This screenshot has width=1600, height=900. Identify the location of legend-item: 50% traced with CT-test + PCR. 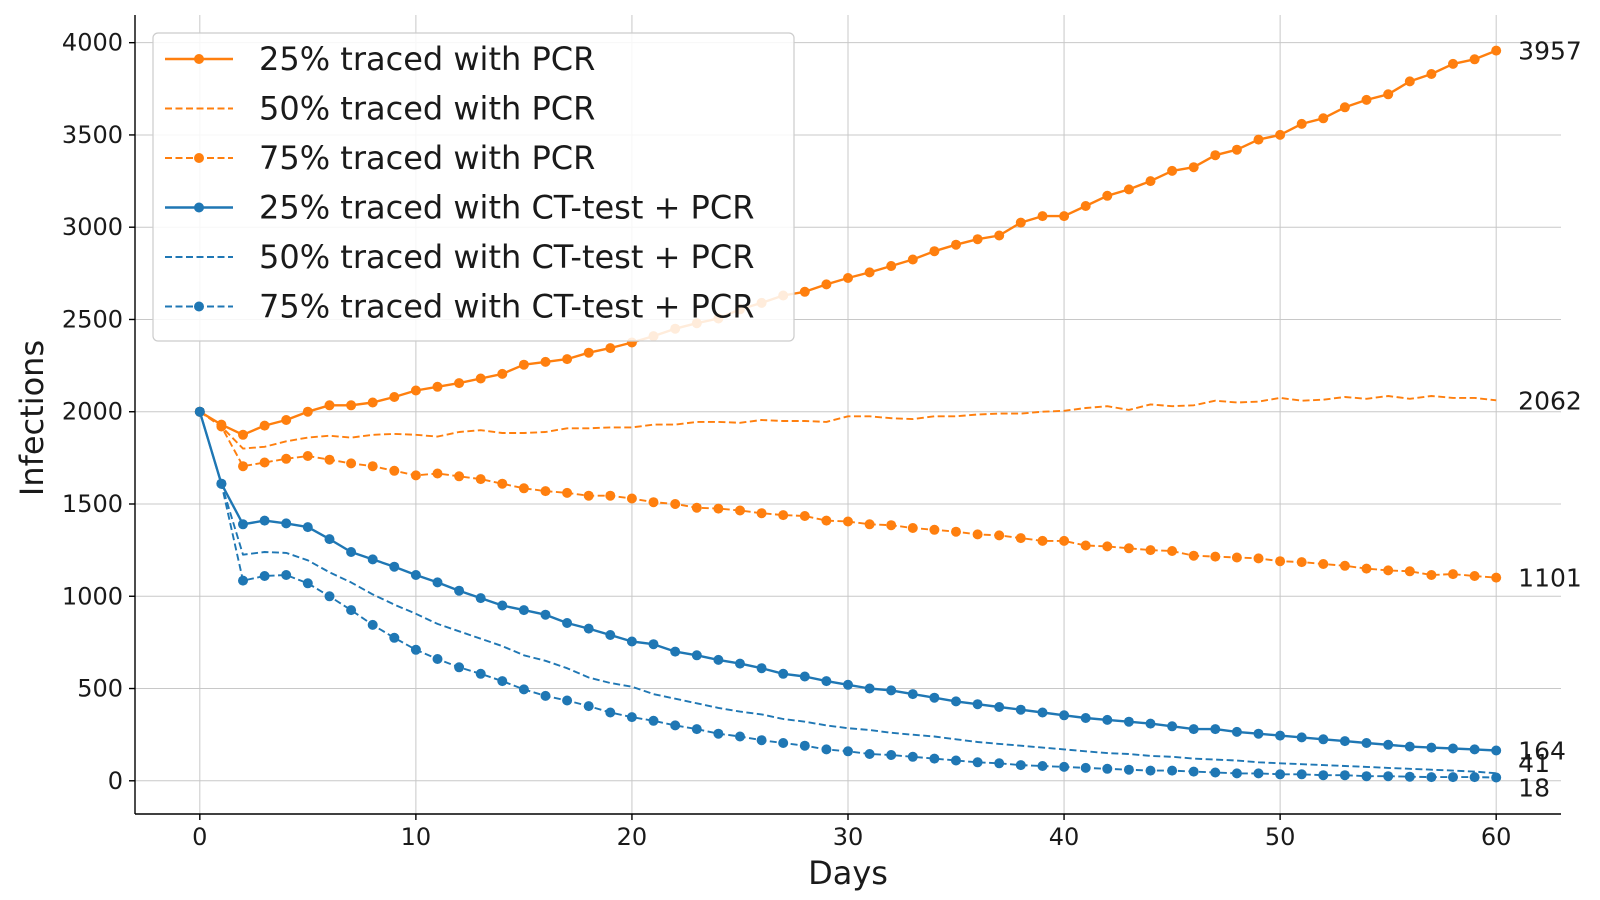
(459, 257).